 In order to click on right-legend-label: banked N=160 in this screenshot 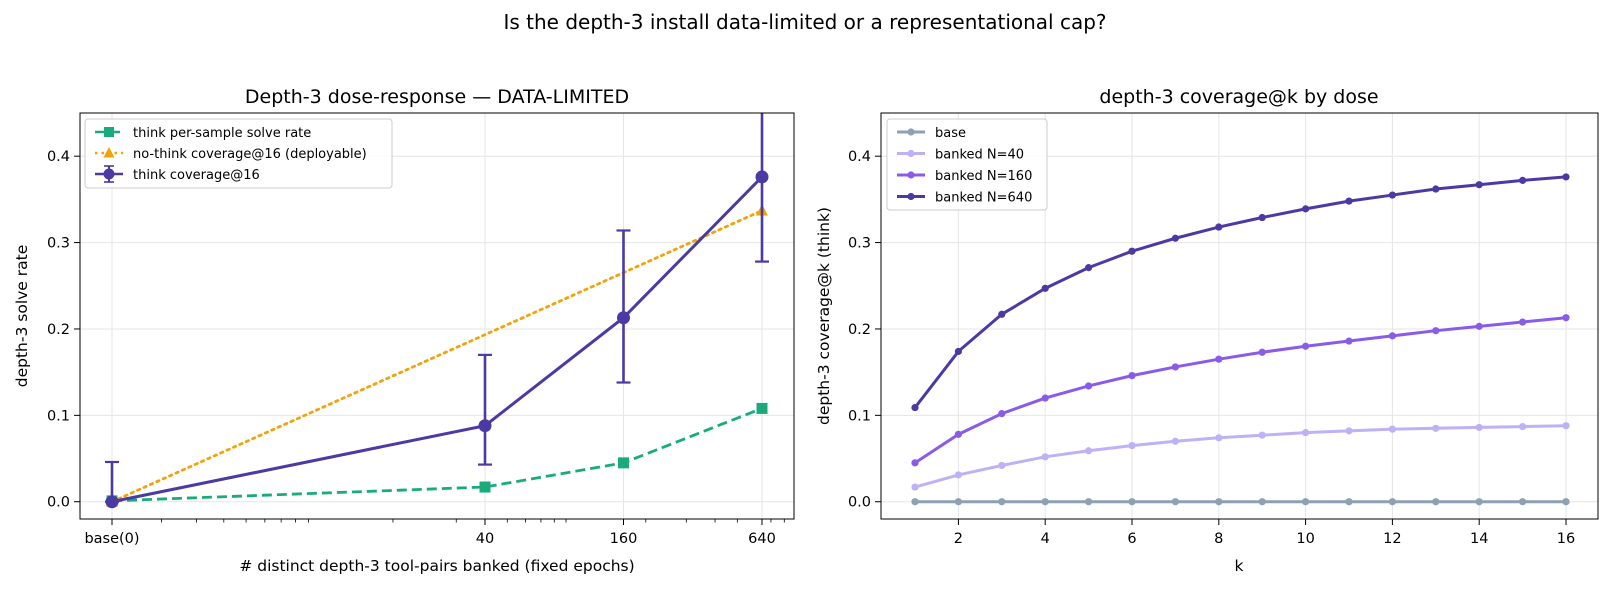, I will do `click(983, 176)`.